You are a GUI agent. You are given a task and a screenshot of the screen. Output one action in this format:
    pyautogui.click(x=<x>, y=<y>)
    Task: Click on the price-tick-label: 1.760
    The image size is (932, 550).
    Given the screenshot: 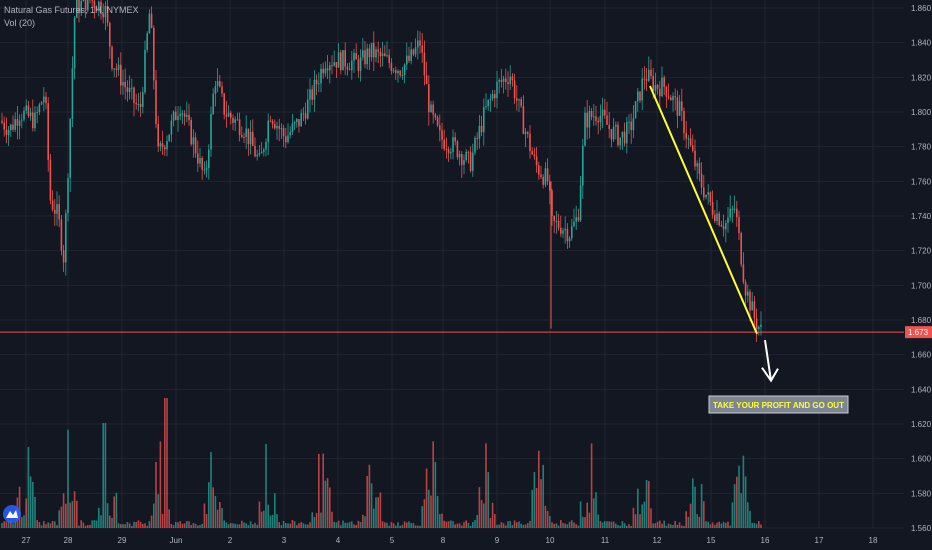 What is the action you would take?
    pyautogui.click(x=921, y=181)
    